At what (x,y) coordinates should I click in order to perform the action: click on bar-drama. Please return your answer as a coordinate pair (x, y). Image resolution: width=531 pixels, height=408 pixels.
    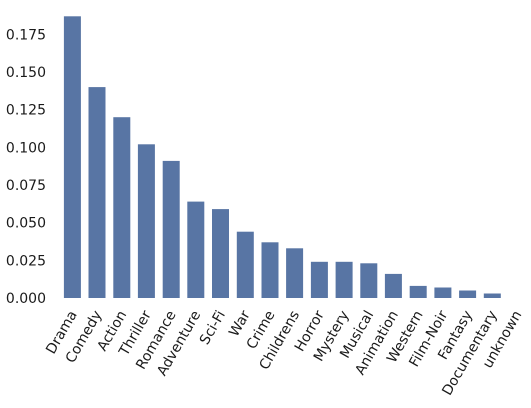
    Looking at the image, I should click on (72, 157).